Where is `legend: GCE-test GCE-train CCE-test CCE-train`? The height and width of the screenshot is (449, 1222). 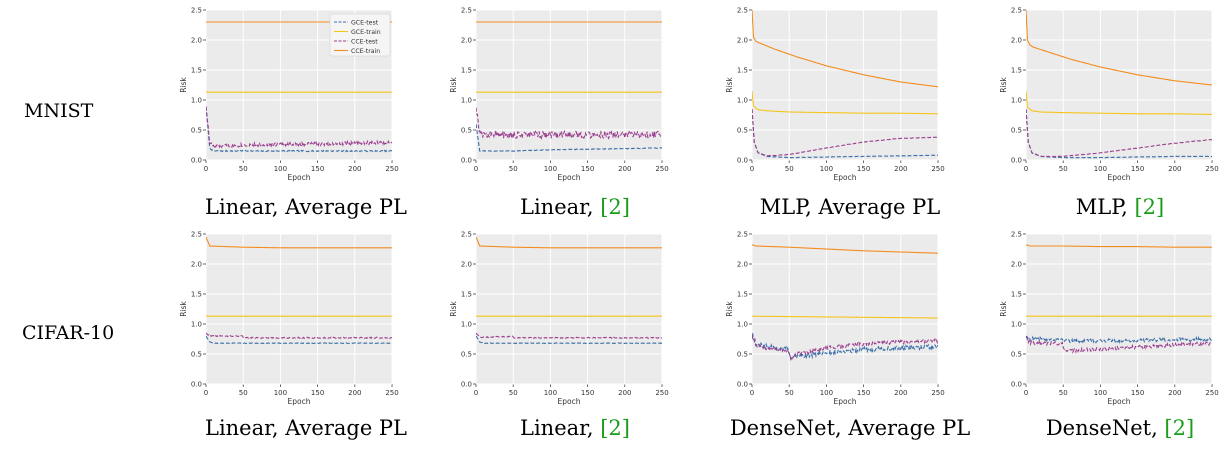
legend: GCE-test GCE-train CCE-test CCE-train is located at coordinates (360, 35).